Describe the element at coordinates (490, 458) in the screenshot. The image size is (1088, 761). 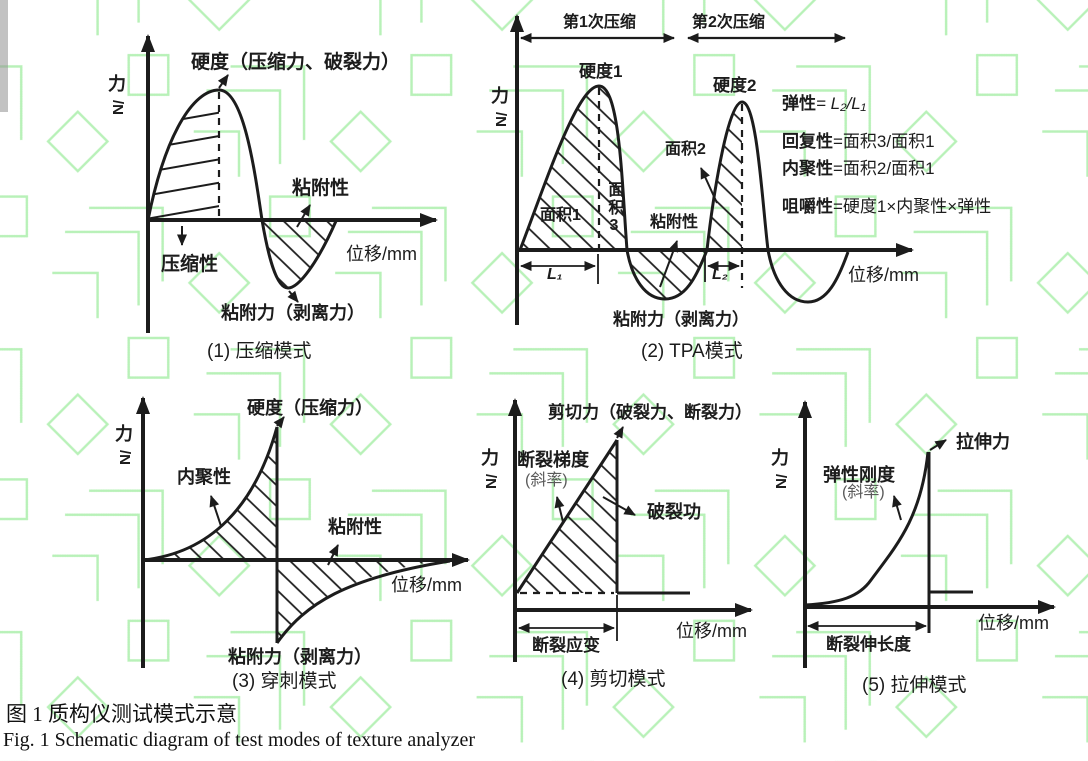
I see `p4-ylabel-force: 力` at that location.